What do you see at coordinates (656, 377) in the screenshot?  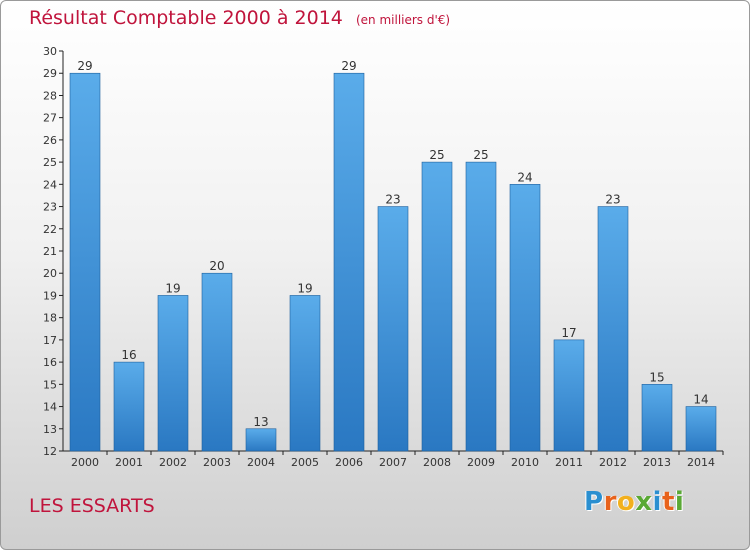 I see `data-label-2013: 15` at bounding box center [656, 377].